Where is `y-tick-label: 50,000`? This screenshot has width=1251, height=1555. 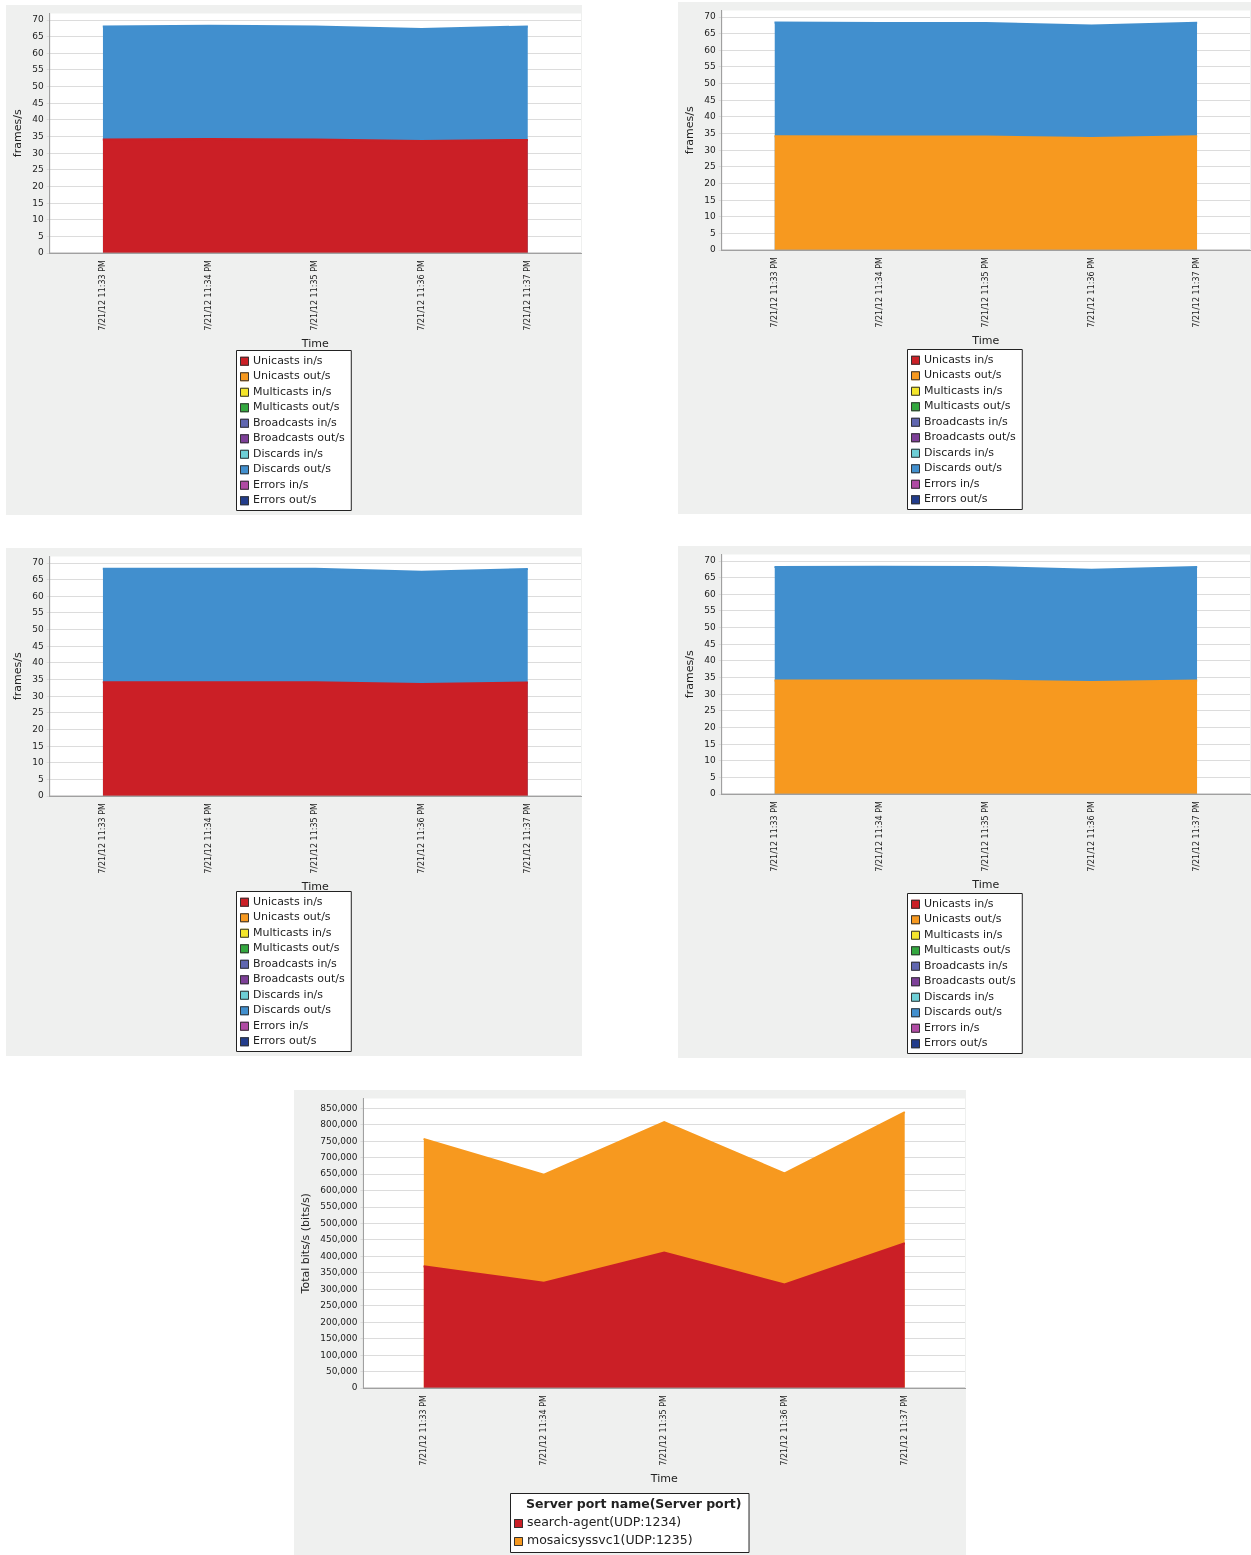
y-tick-label: 50,000 is located at coordinates (341, 1370).